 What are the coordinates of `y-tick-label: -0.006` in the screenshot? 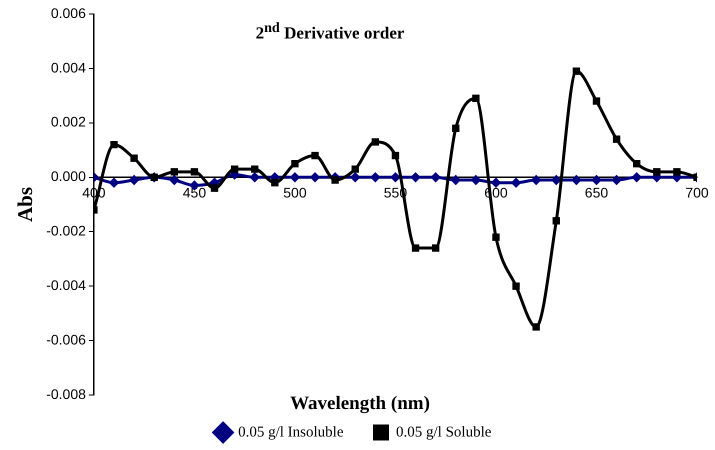 It's located at (66, 339).